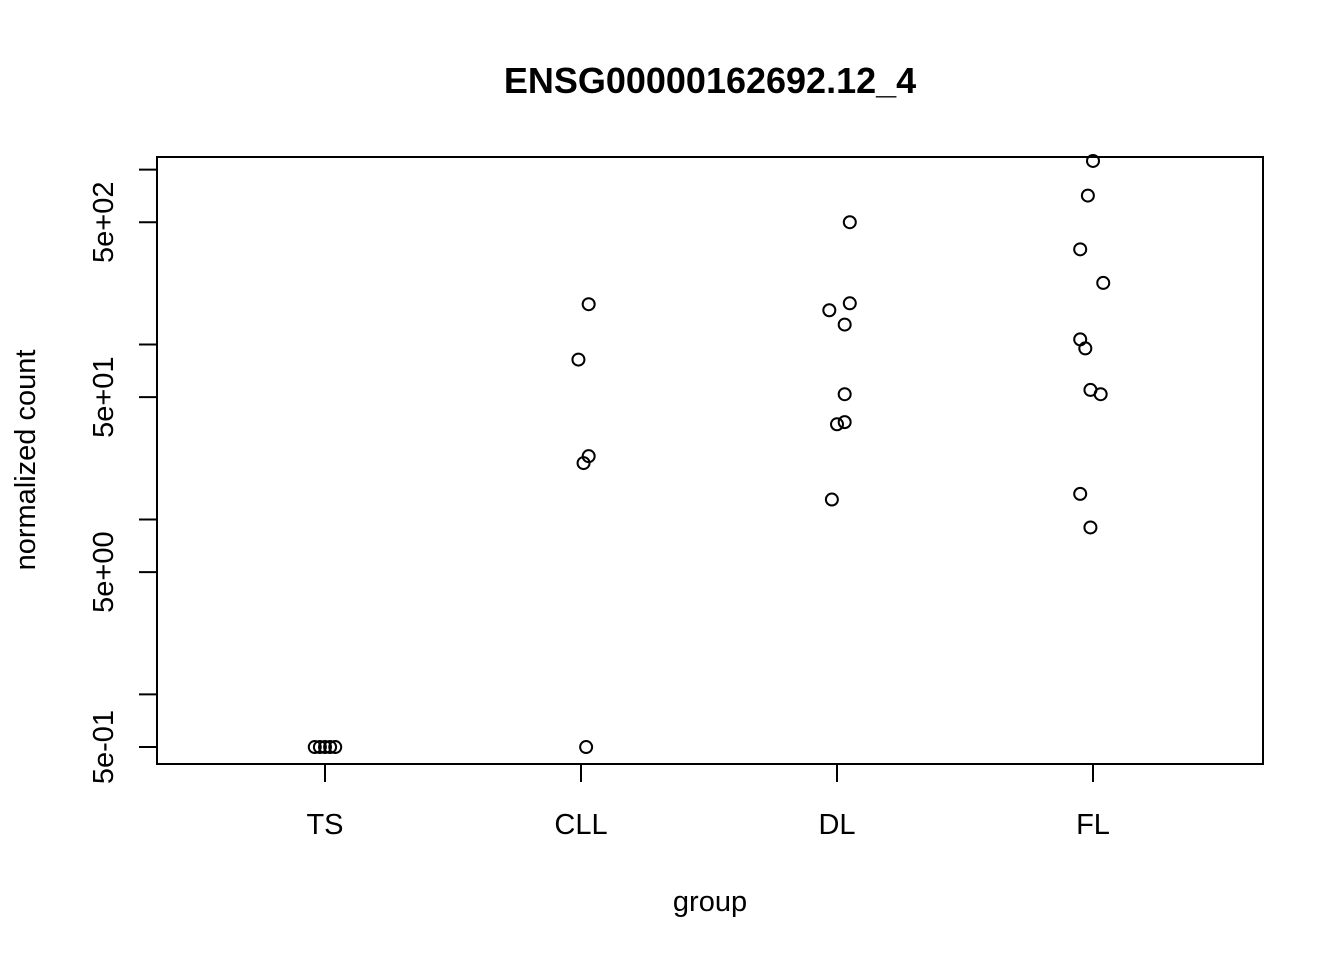 Image resolution: width=1344 pixels, height=960 pixels. Describe the element at coordinates (708, 802) in the screenshot. I see `x-axis: TS CLL DL FL` at that location.